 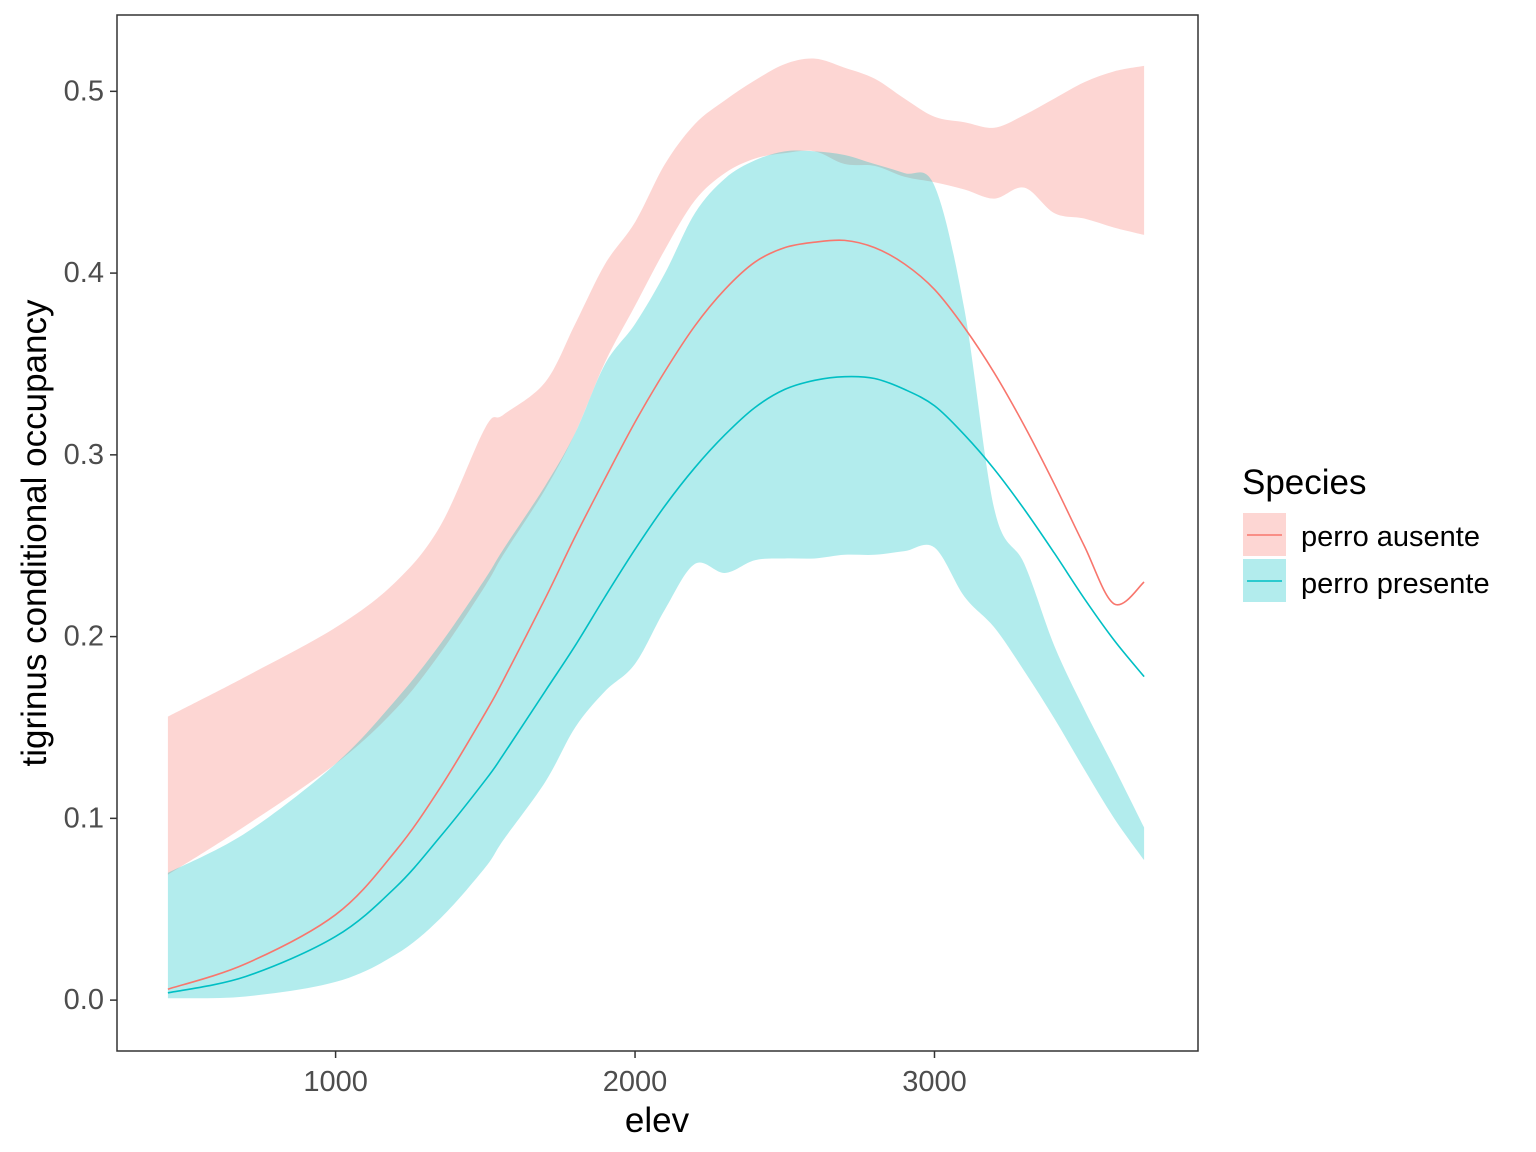 I want to click on y-tick-label: 0.2, so click(x=84, y=637).